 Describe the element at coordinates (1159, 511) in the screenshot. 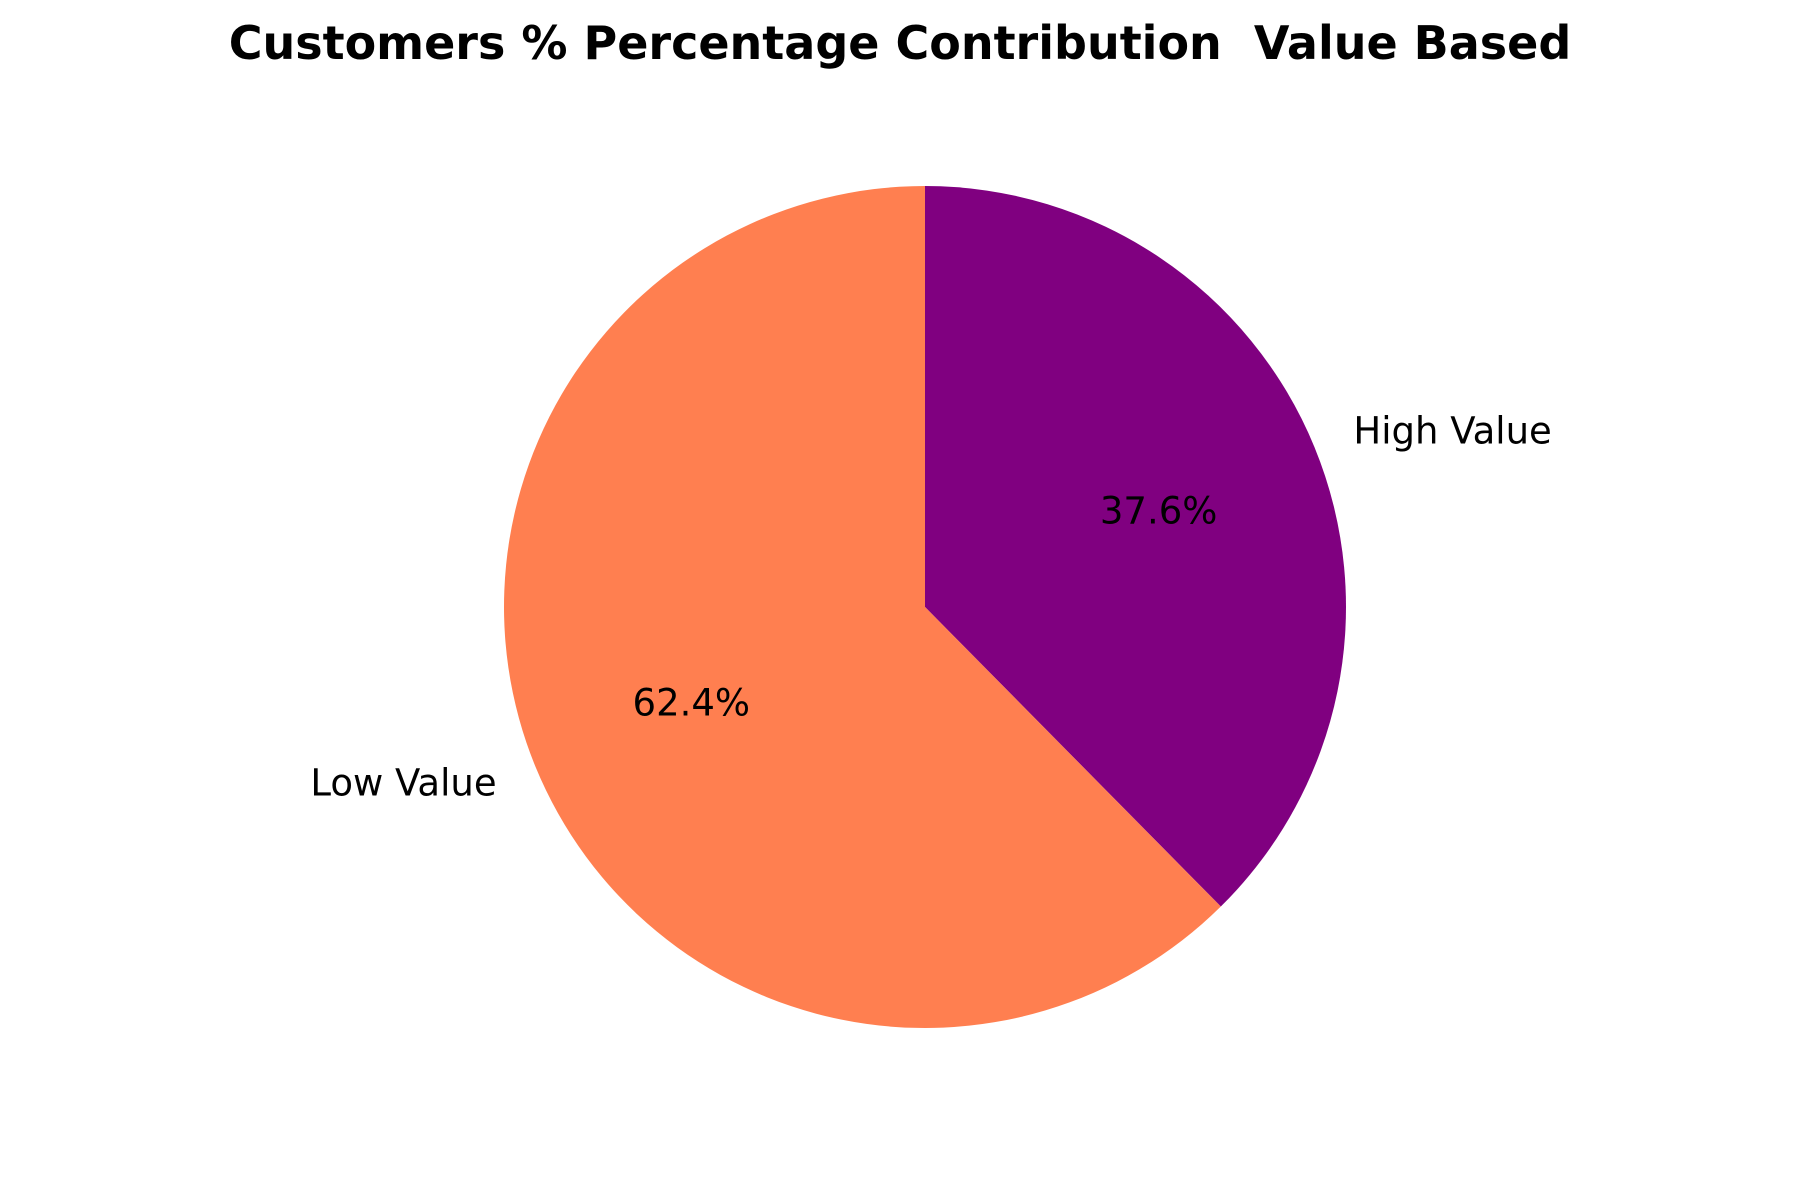

I see `pie-pct-label-high-value: 37.6%` at that location.